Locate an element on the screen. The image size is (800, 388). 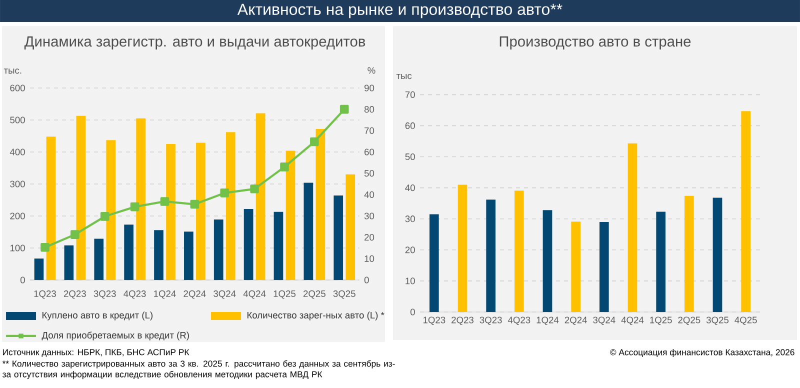
y2-tick-label: 20 is located at coordinates (369, 237).